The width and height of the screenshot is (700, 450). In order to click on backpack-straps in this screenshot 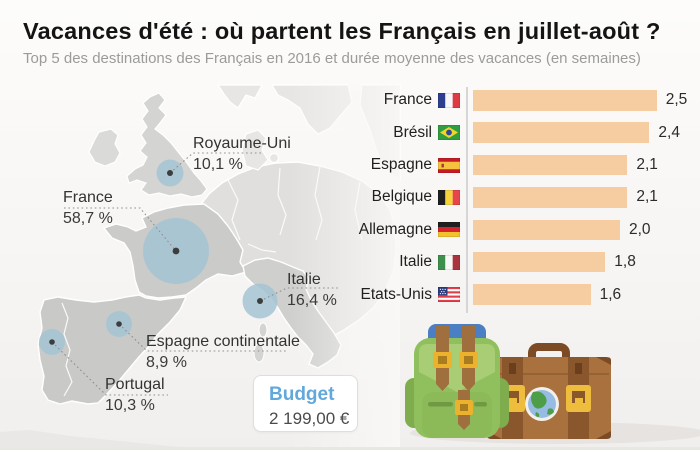, I will do `click(455, 358)`.